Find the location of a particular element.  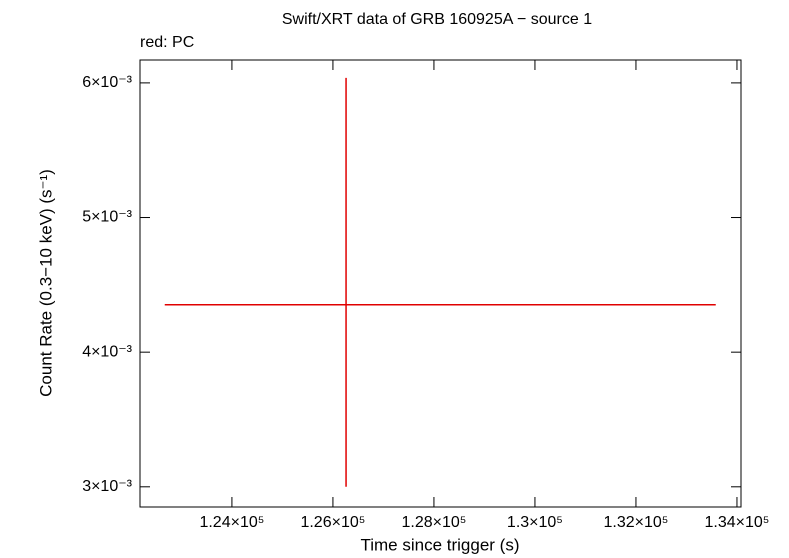

x-tick-label: 1.24×10⁵ is located at coordinates (231, 522).